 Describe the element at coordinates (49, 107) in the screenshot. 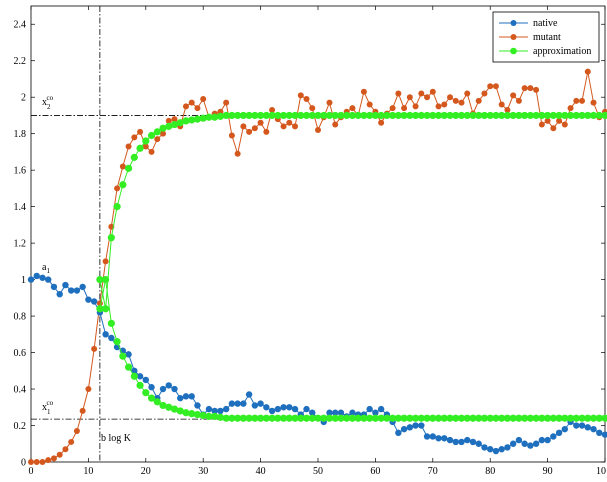

I see `x2-label-sub: 2` at that location.